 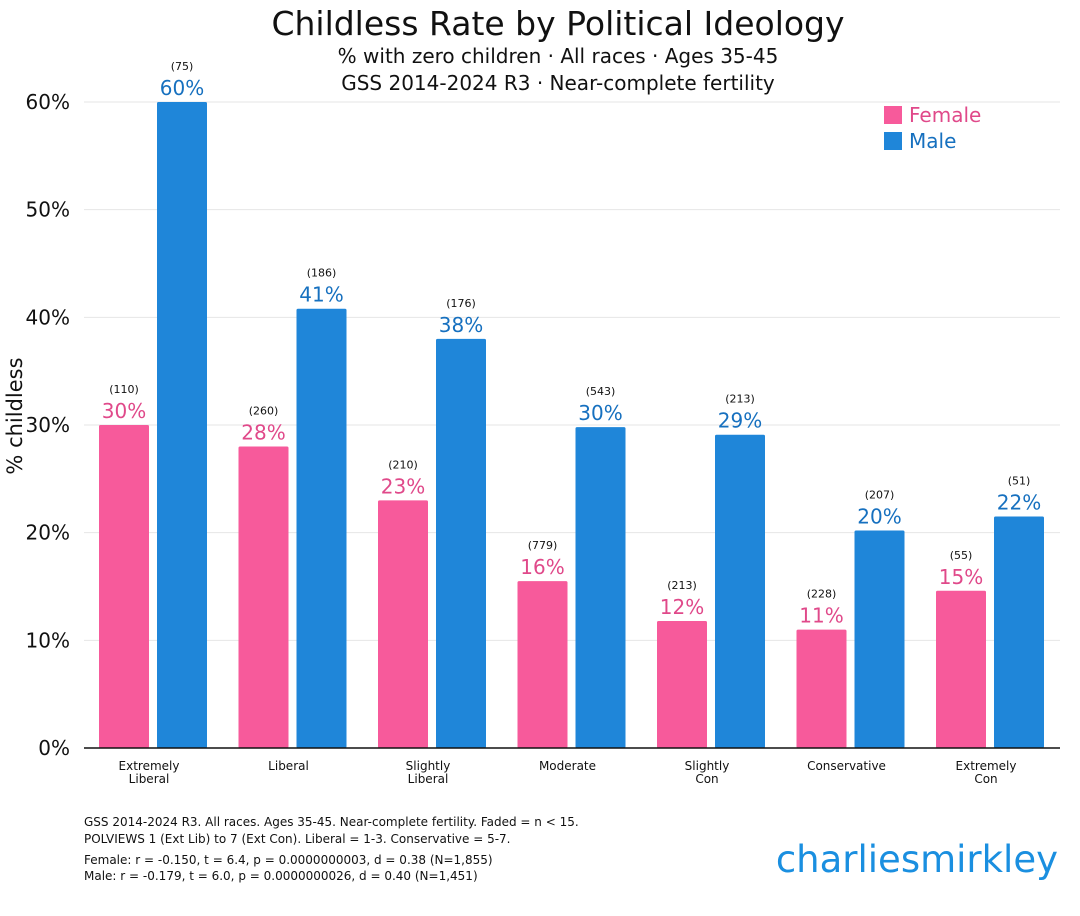 I want to click on legend-swatch-male, so click(x=893, y=141).